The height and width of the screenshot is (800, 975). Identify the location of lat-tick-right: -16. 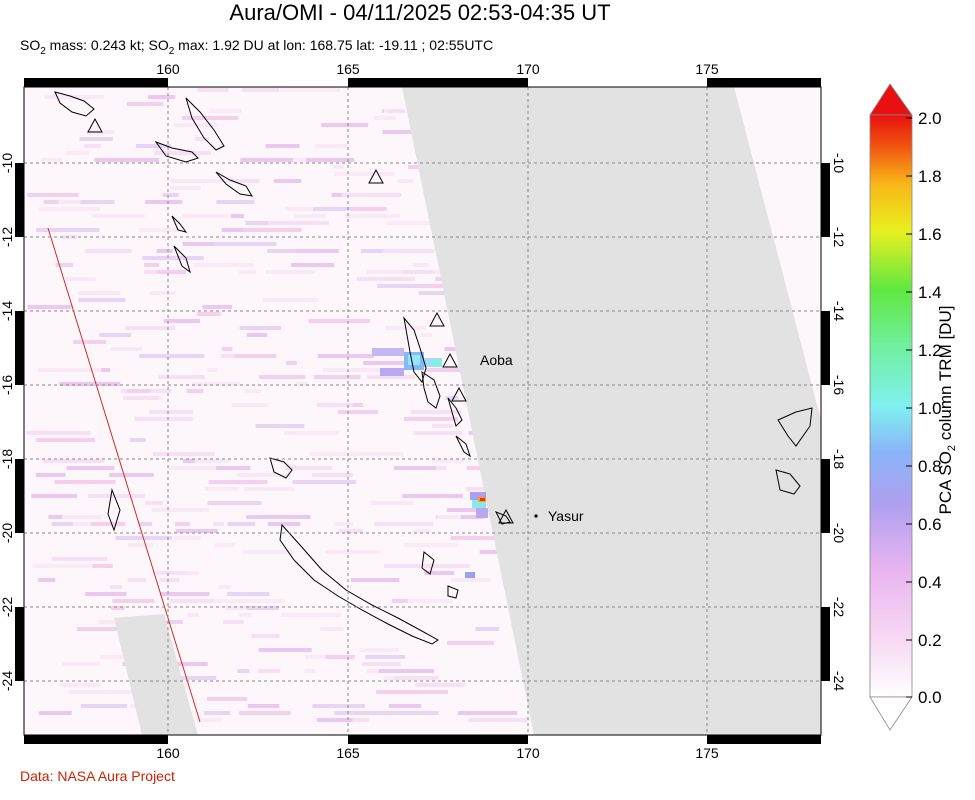
(839, 385).